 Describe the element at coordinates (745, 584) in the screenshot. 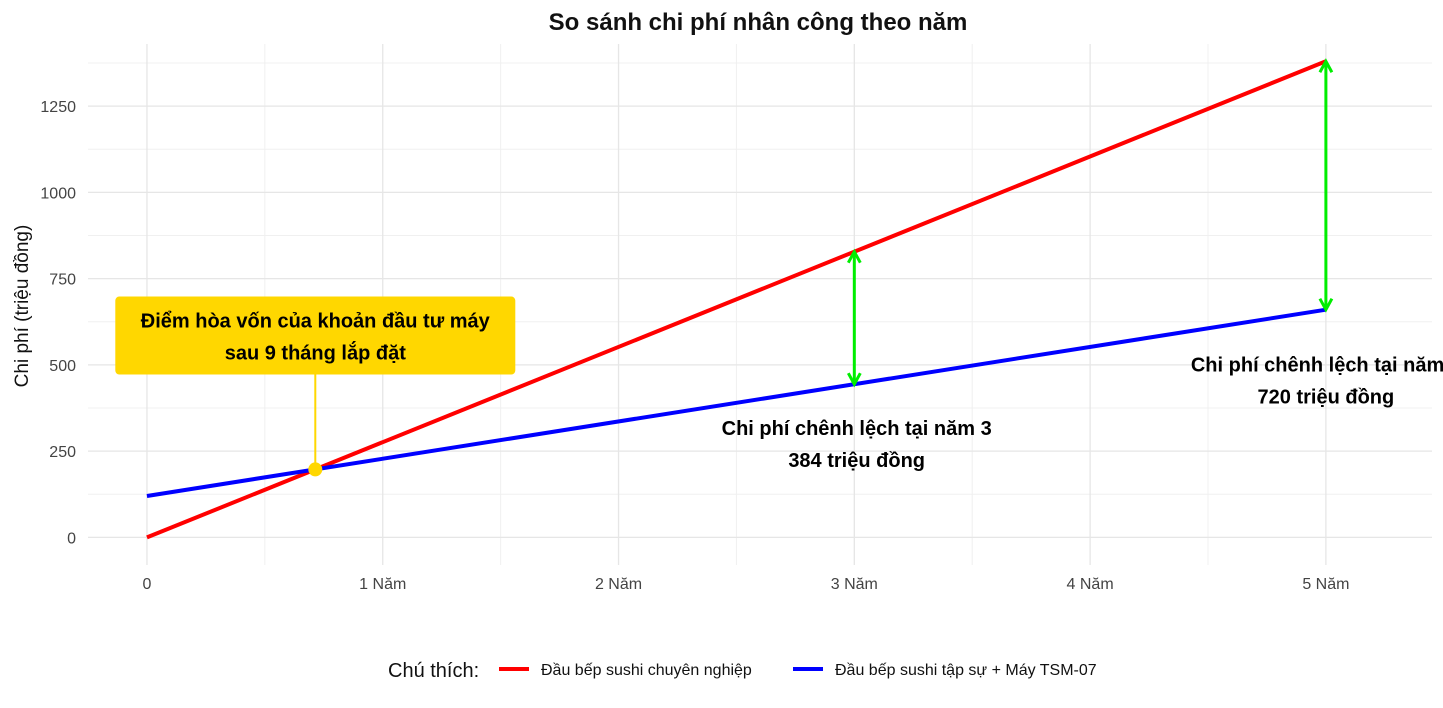

I see `x-axis: 0 1 Năm 2 Năm 3 Năm 4 Năm 5 Năm` at that location.